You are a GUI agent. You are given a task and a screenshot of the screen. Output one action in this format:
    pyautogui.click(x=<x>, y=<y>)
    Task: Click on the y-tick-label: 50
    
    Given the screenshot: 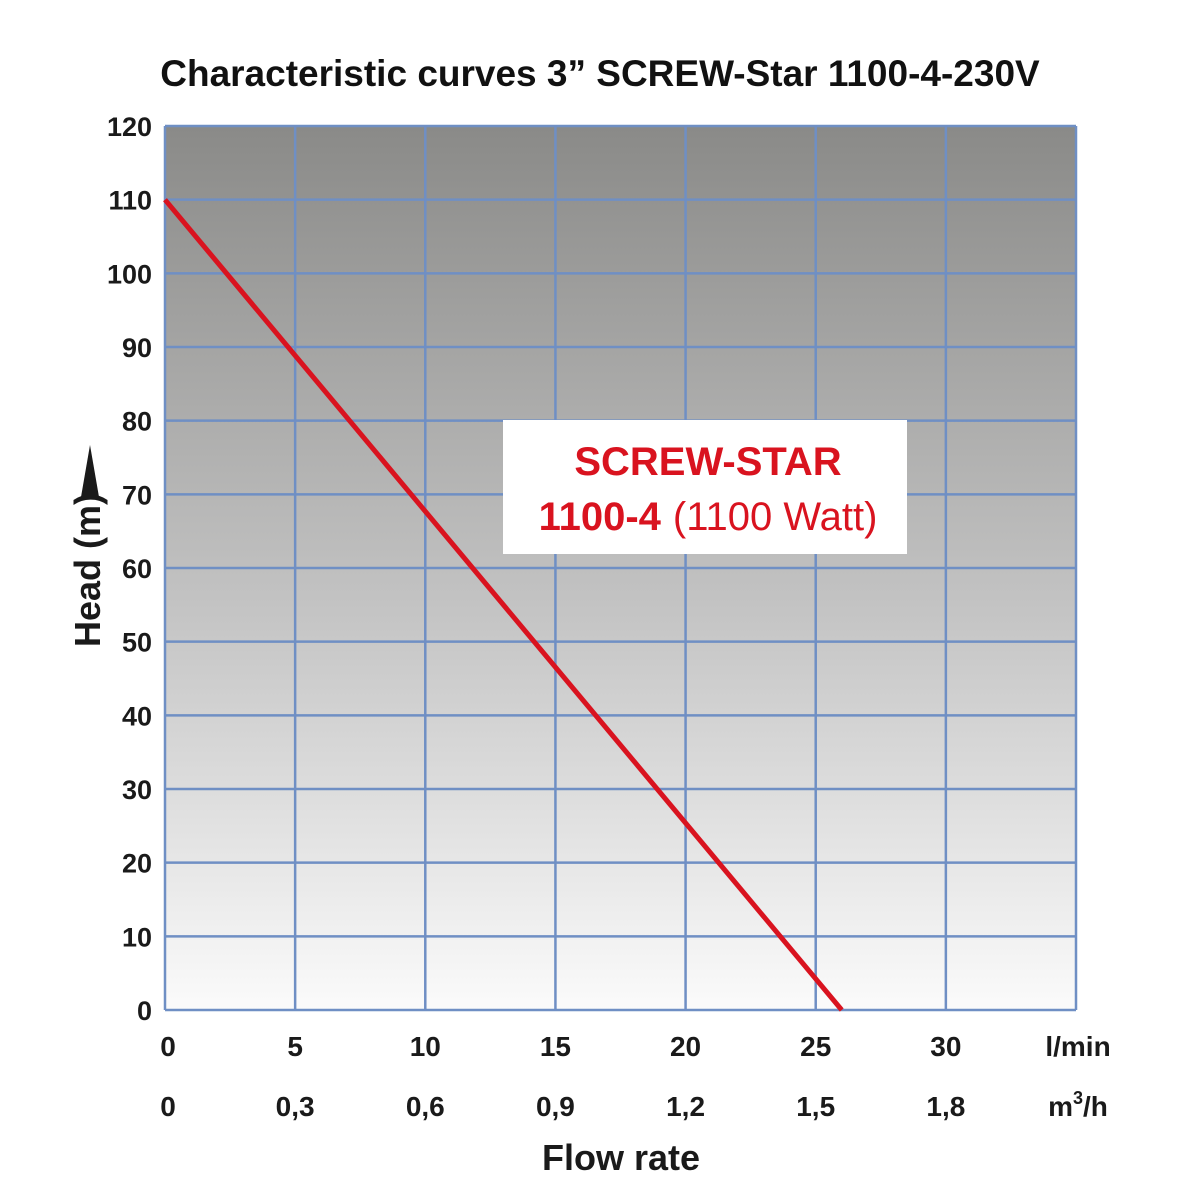 What is the action you would take?
    pyautogui.click(x=137, y=643)
    